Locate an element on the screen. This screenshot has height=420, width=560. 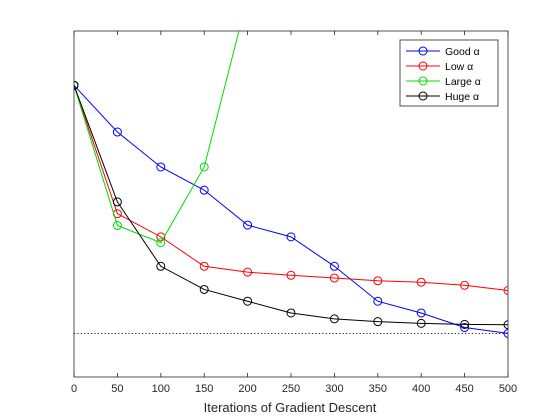
legend-label: Good α is located at coordinates (462, 52).